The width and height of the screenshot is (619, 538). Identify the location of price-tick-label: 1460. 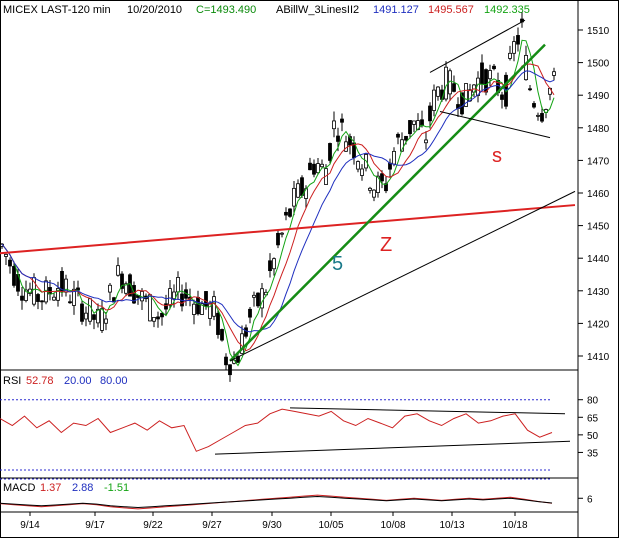
(598, 194).